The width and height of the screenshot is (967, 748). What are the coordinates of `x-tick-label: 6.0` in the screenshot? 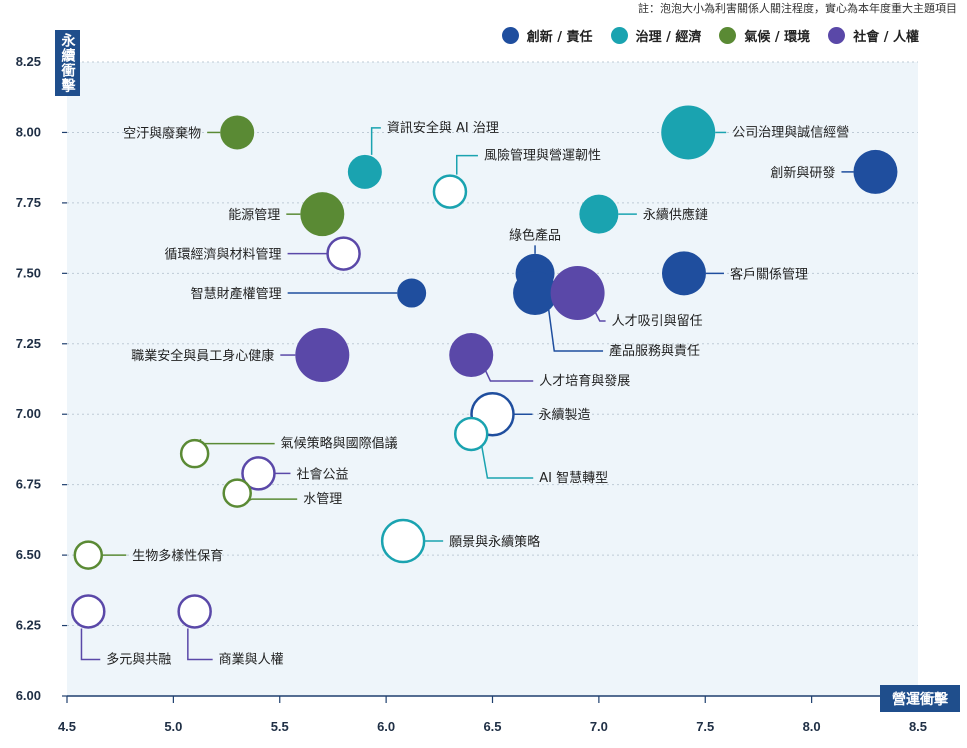 It's located at (386, 726).